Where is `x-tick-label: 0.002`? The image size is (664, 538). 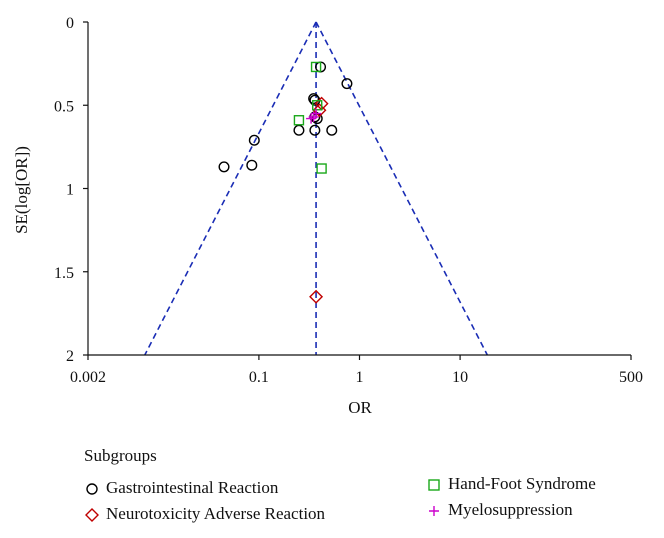 x-tick-label: 0.002 is located at coordinates (88, 377).